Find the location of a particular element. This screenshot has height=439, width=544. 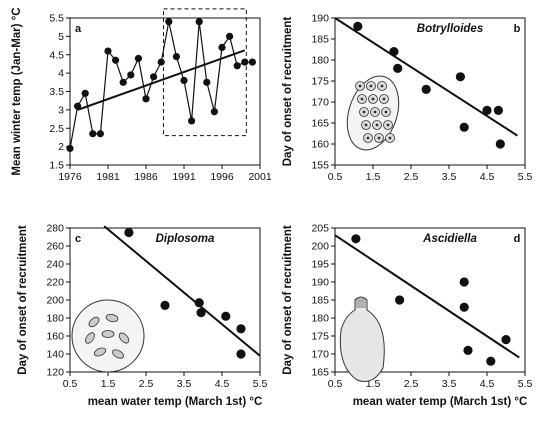

panel-label: a is located at coordinates (78, 29).